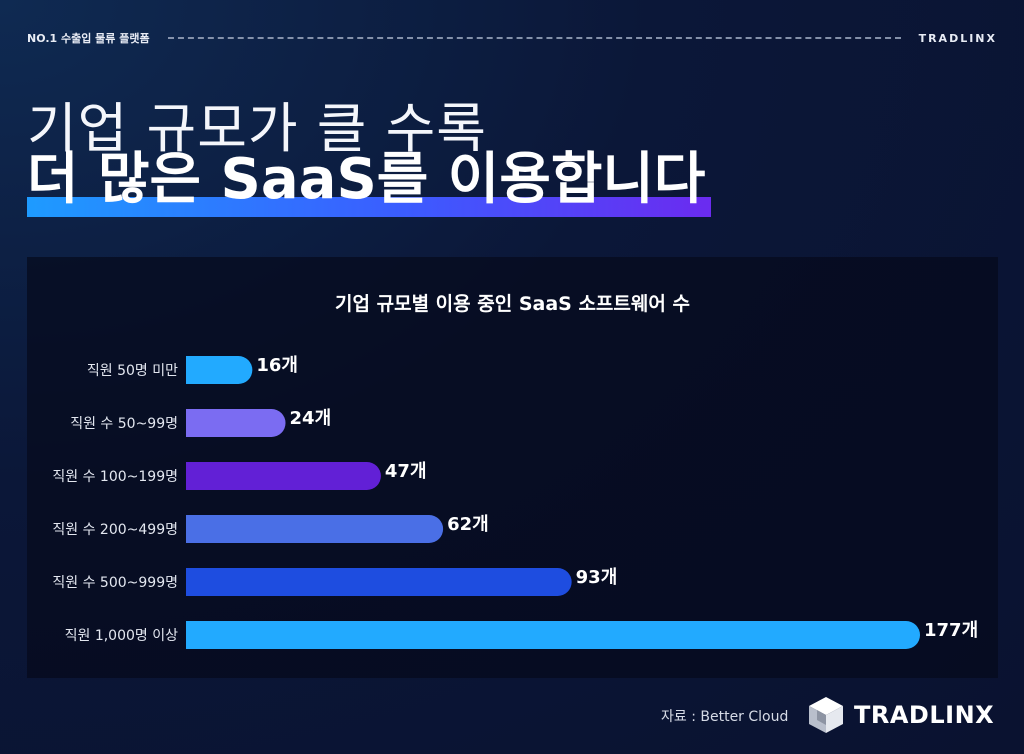  I want to click on cube-logo-icon, so click(826, 715).